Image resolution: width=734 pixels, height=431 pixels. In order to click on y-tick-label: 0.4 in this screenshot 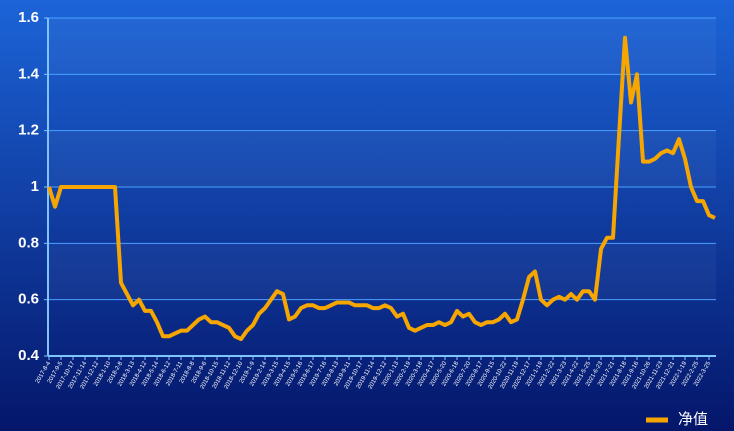, I will do `click(29, 355)`.